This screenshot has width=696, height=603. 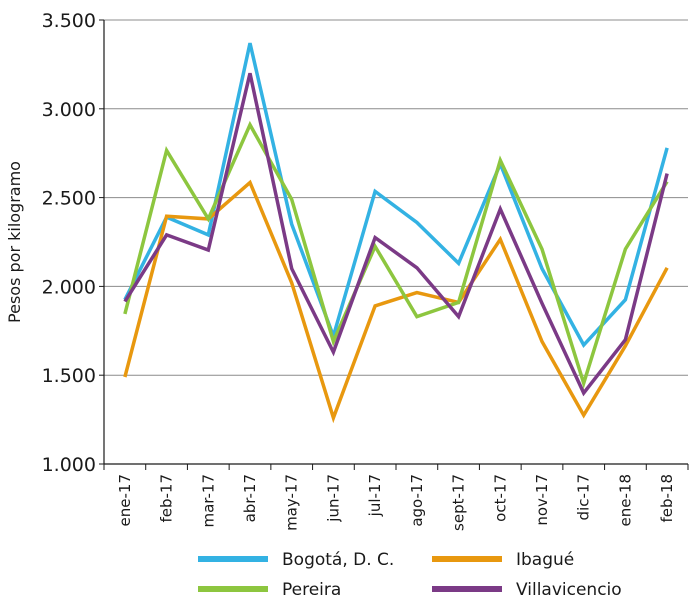 What do you see at coordinates (459, 502) in the screenshot?
I see `x-tick-label: sept-17` at bounding box center [459, 502].